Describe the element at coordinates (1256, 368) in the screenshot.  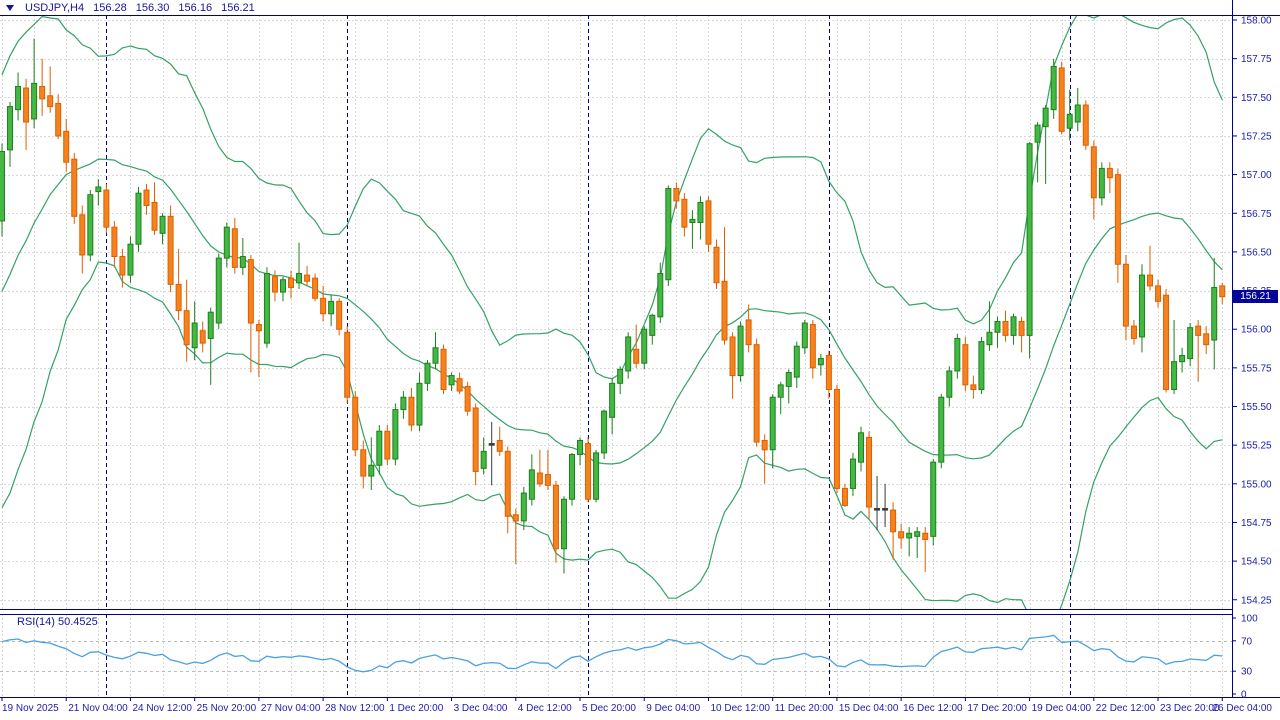
I see `price-axis-label: 155.75` at that location.